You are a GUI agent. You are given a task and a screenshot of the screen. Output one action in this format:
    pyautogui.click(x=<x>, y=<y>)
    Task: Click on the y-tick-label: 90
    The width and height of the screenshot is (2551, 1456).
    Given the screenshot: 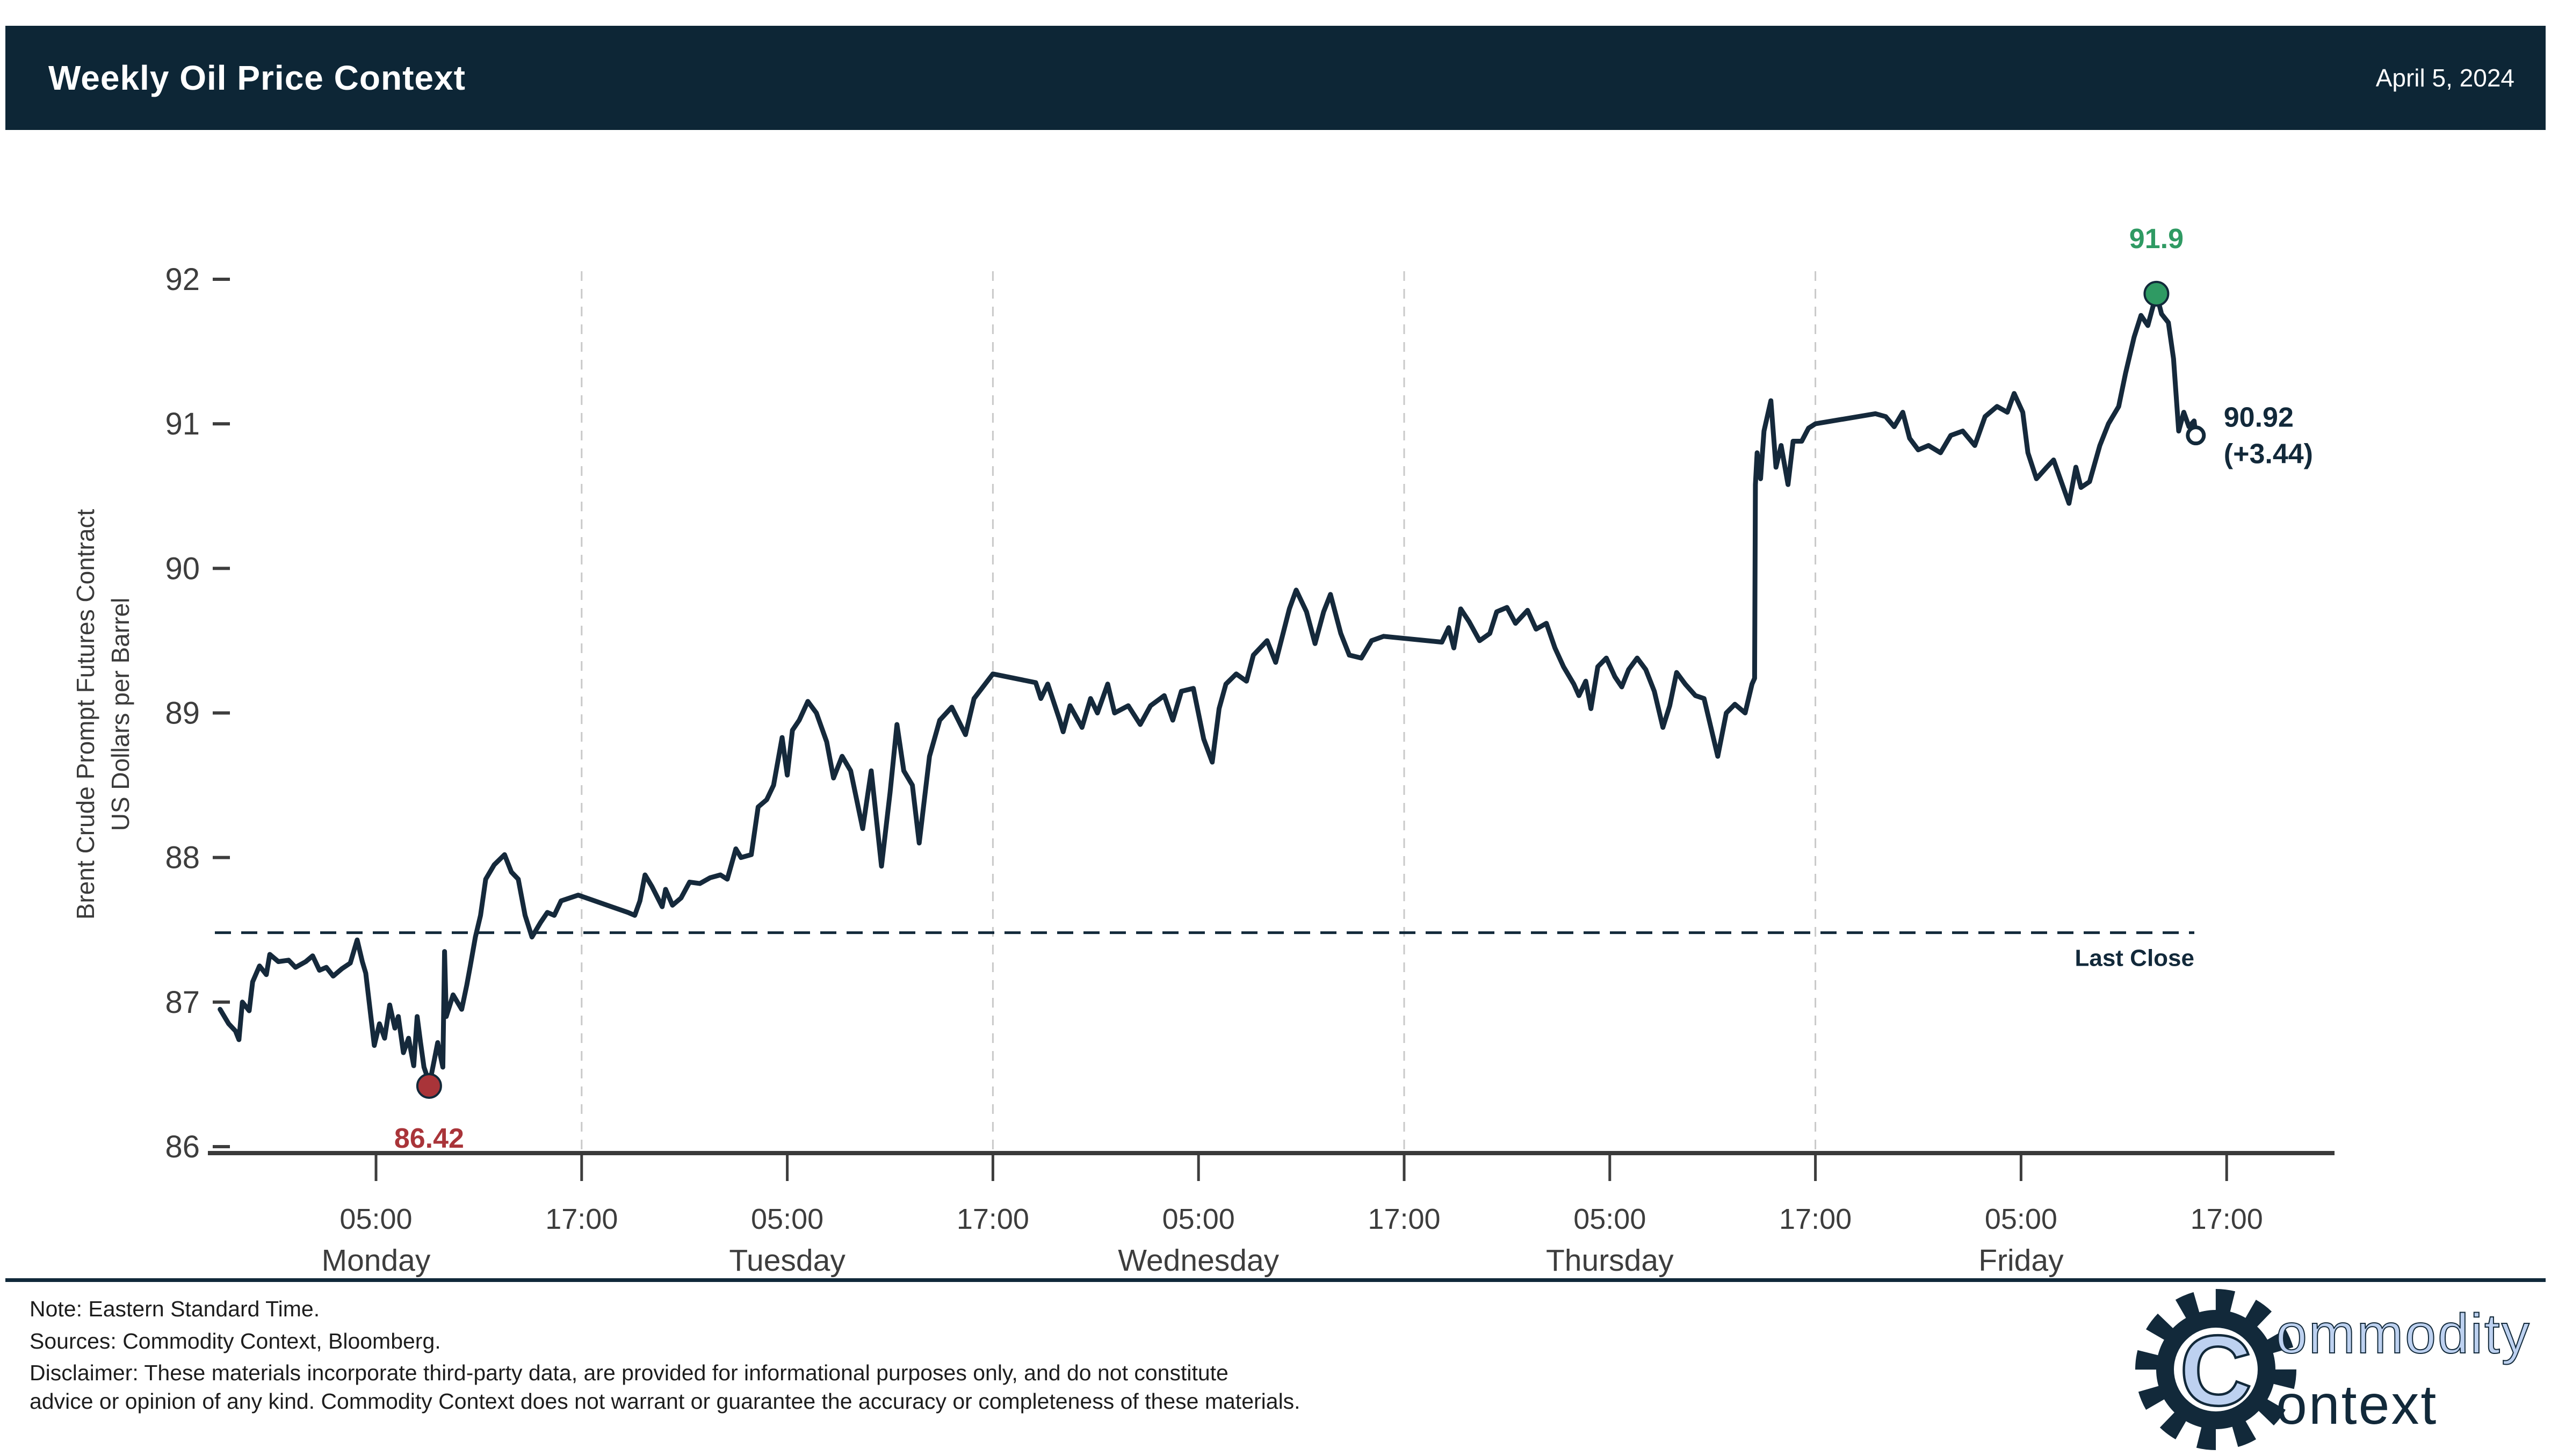 What is the action you would take?
    pyautogui.click(x=182, y=568)
    